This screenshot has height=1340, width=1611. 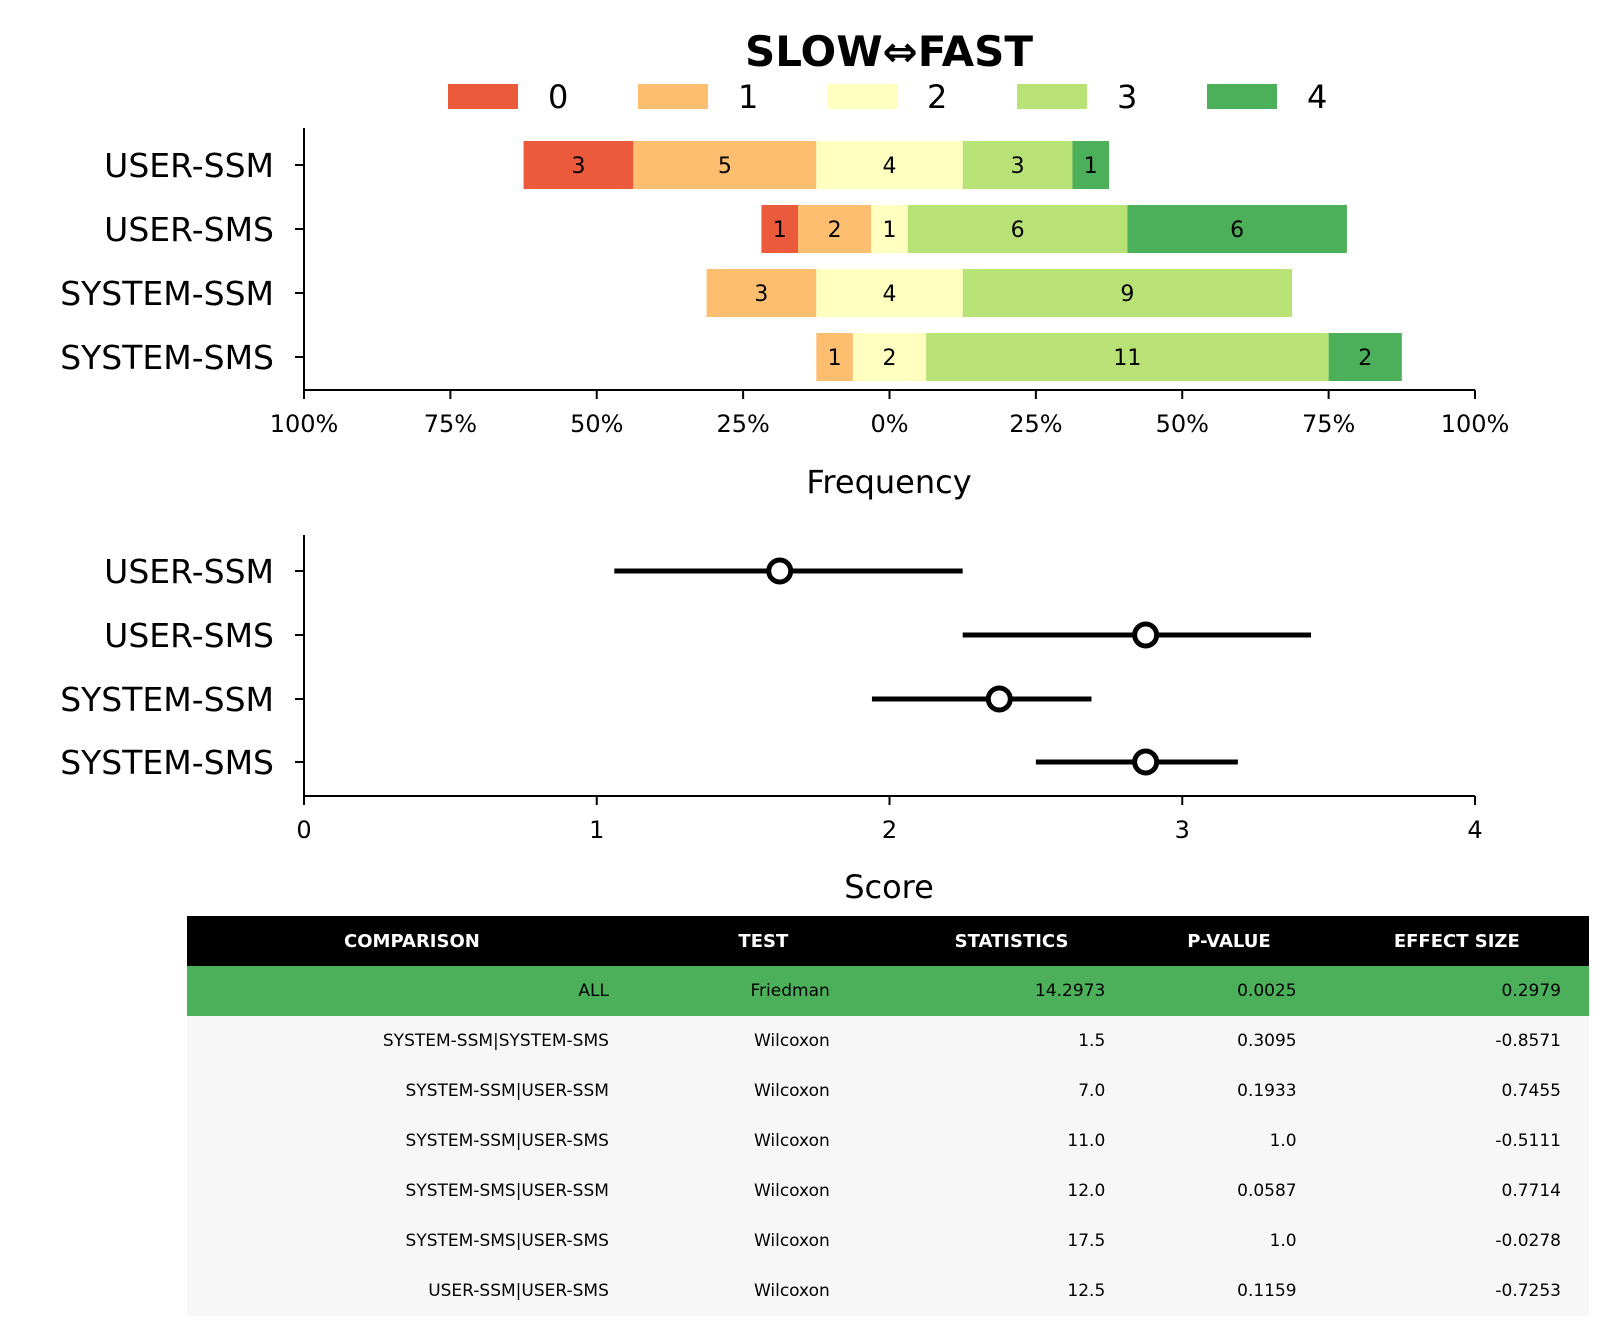 I want to click on table-header-cell: EFFECT SIZE, so click(x=1456, y=941).